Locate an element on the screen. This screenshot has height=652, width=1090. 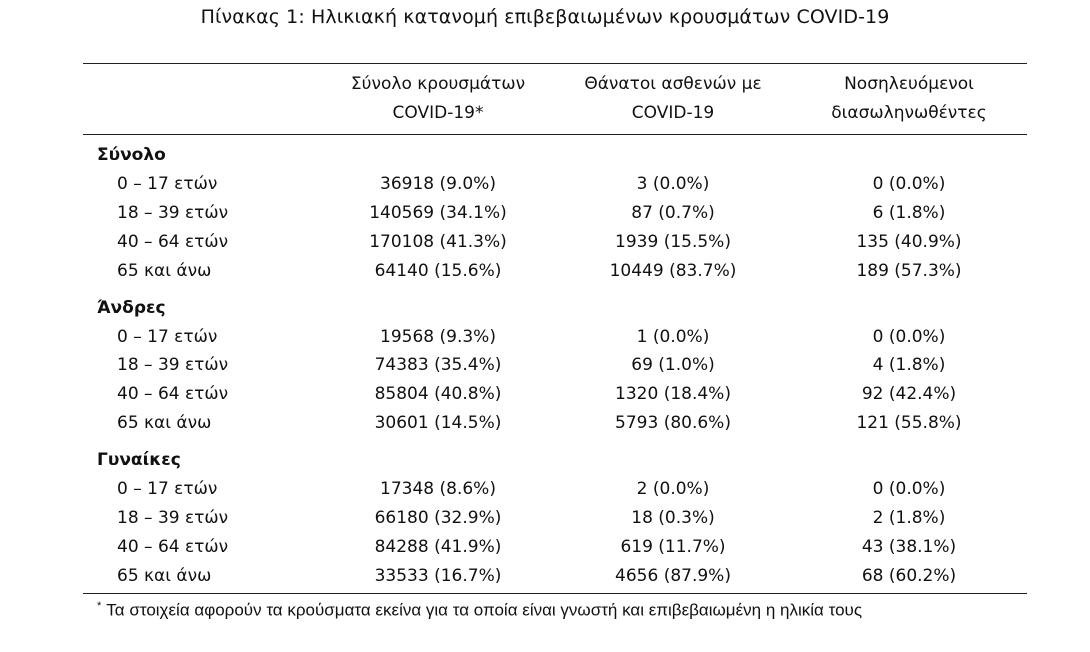
section-label-total: Σύνολο is located at coordinates (131, 155).